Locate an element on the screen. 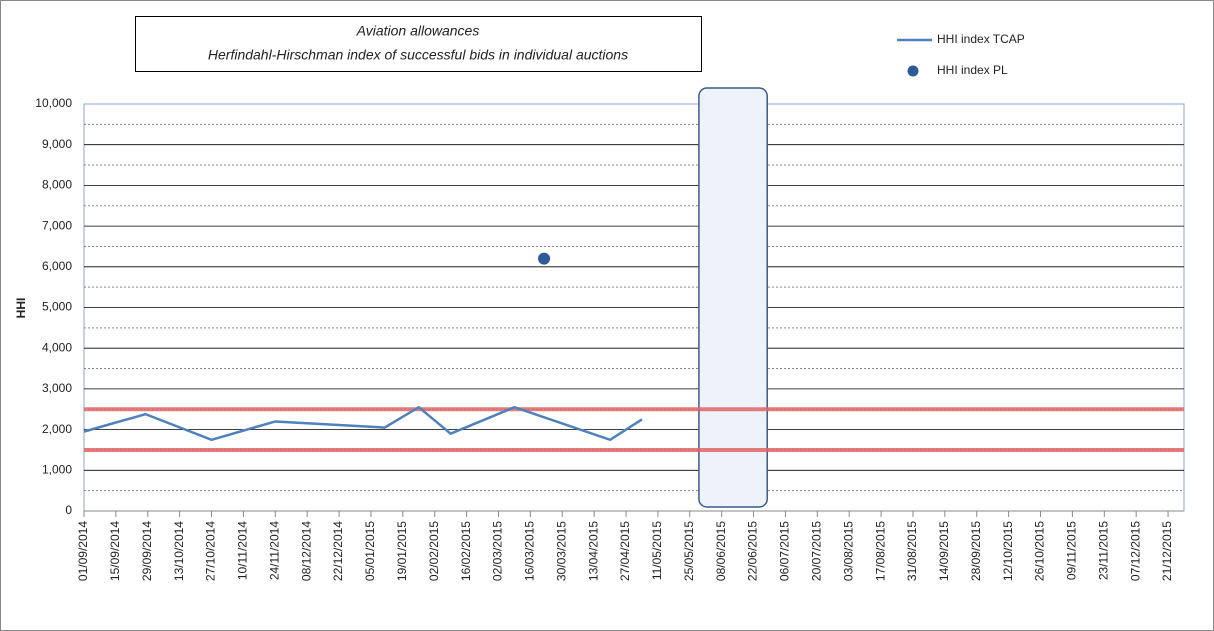 This screenshot has width=1214, height=631. x-tick-label: 12/10/2015 is located at coordinates (1008, 551).